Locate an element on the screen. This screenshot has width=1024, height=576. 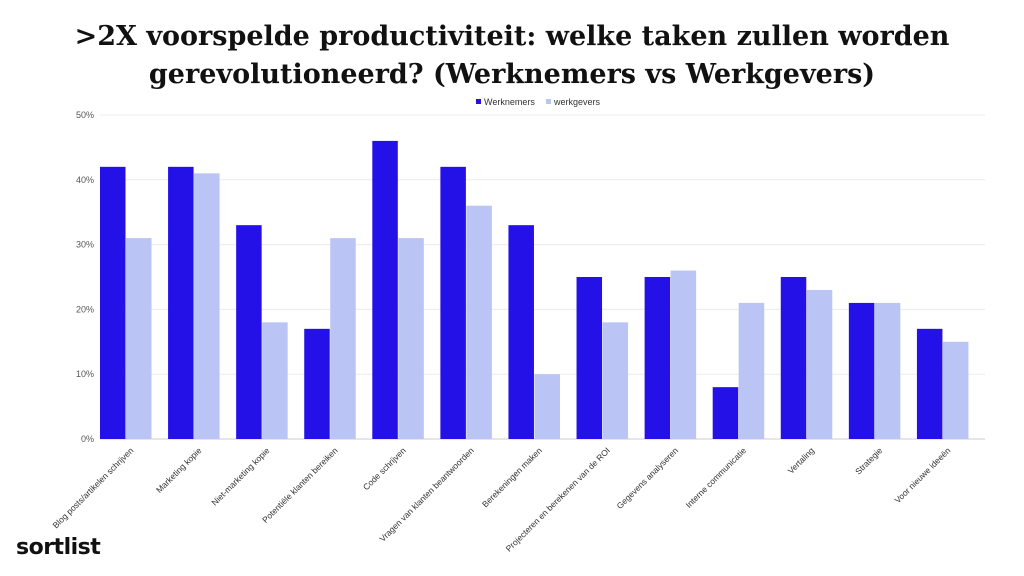
y-tick-label: 30% is located at coordinates (85, 245).